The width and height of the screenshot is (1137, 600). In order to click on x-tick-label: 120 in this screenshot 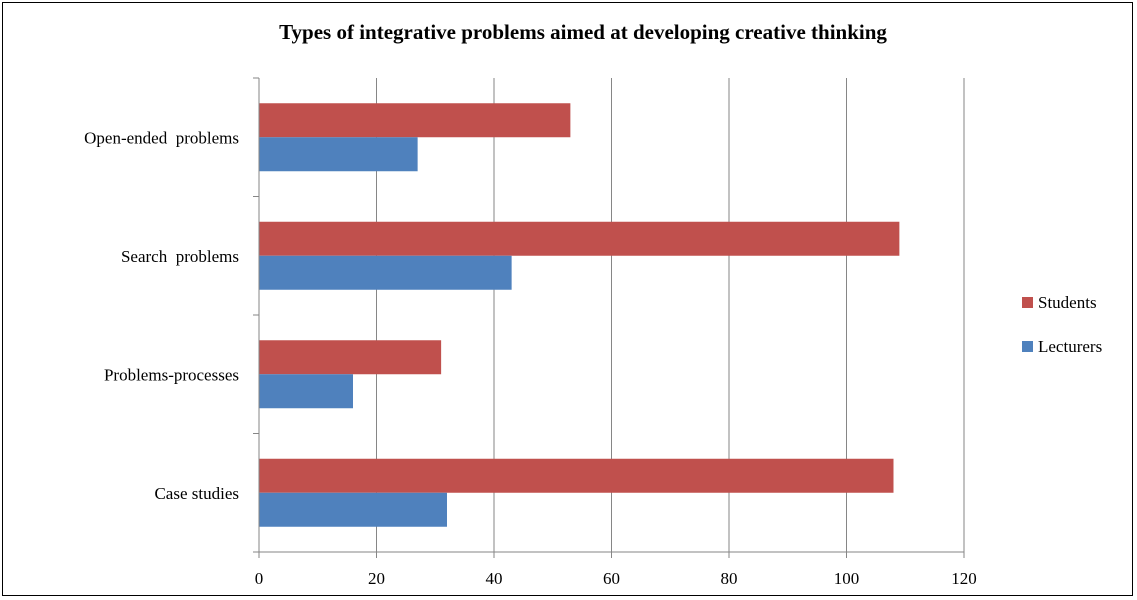, I will do `click(964, 578)`.